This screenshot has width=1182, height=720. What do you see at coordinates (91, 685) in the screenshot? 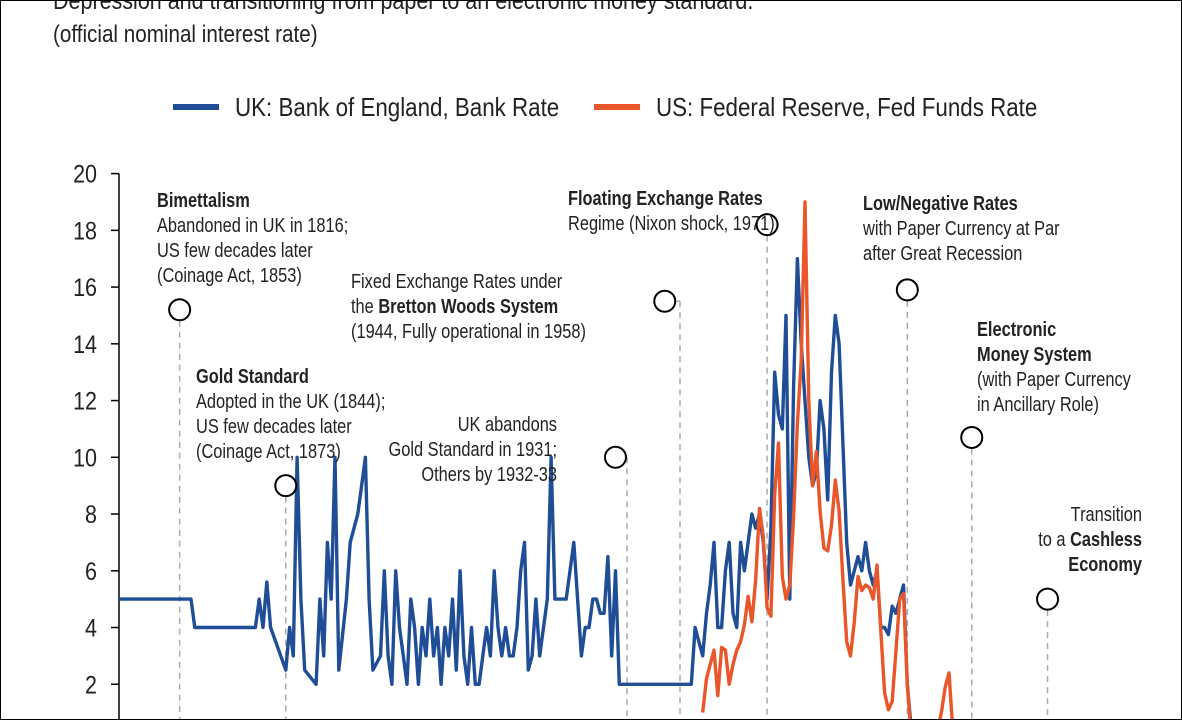
I see `y-tick-label: 2` at bounding box center [91, 685].